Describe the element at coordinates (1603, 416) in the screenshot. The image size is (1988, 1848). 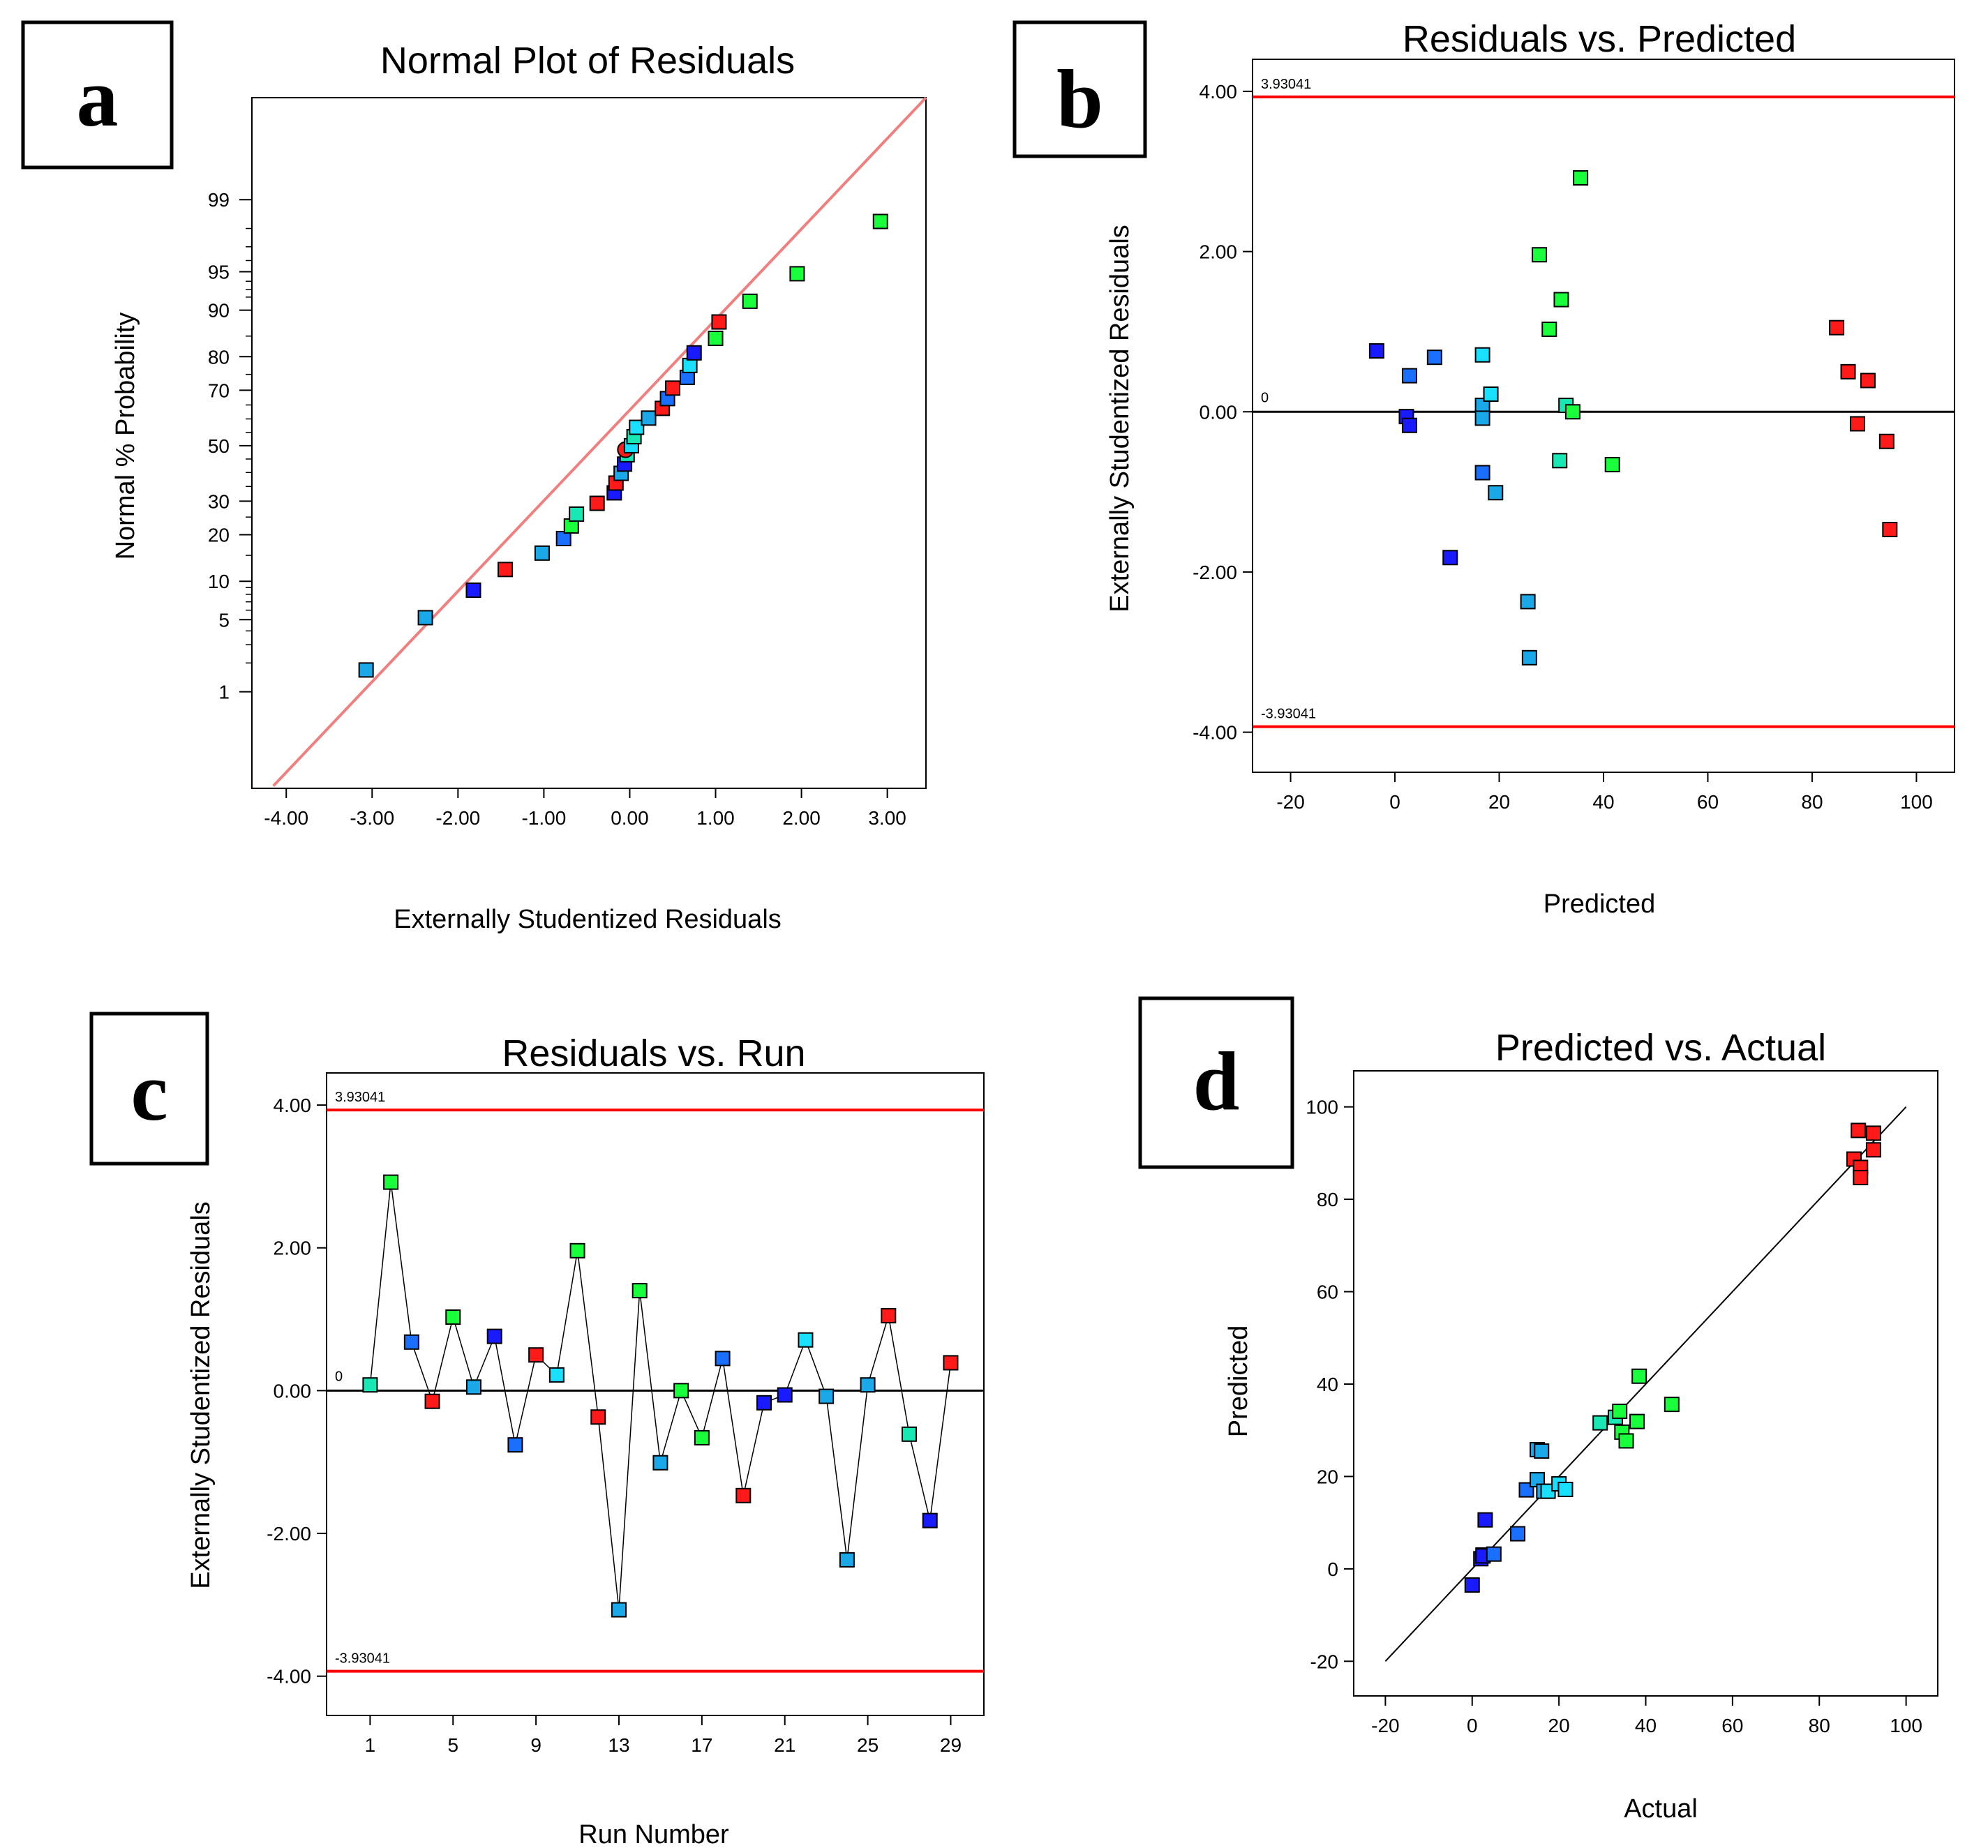
I see `plot-frame-b` at that location.